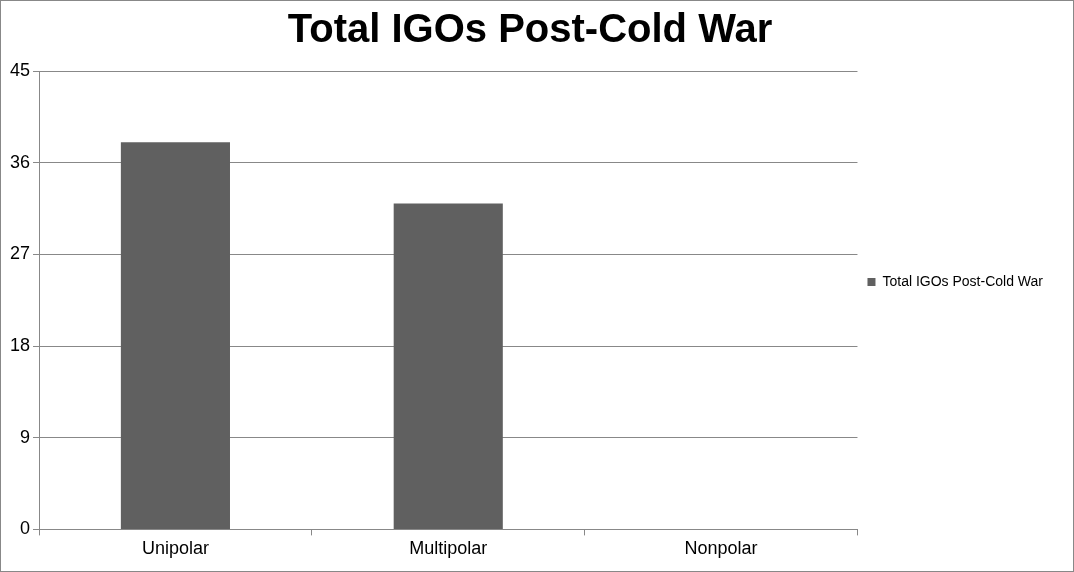  I want to click on y-tick-label: 18, so click(20, 345).